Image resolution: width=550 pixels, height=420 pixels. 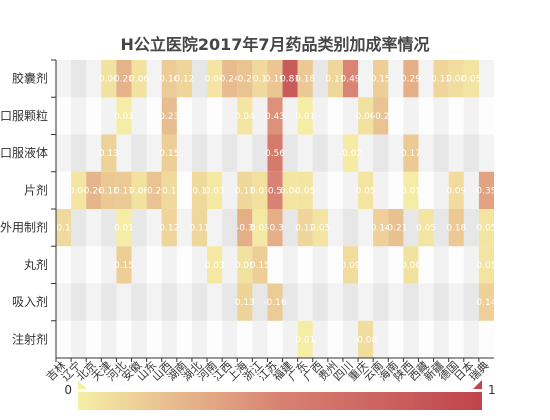 I want to click on cell-value-label: -0.21, so click(x=395, y=229).